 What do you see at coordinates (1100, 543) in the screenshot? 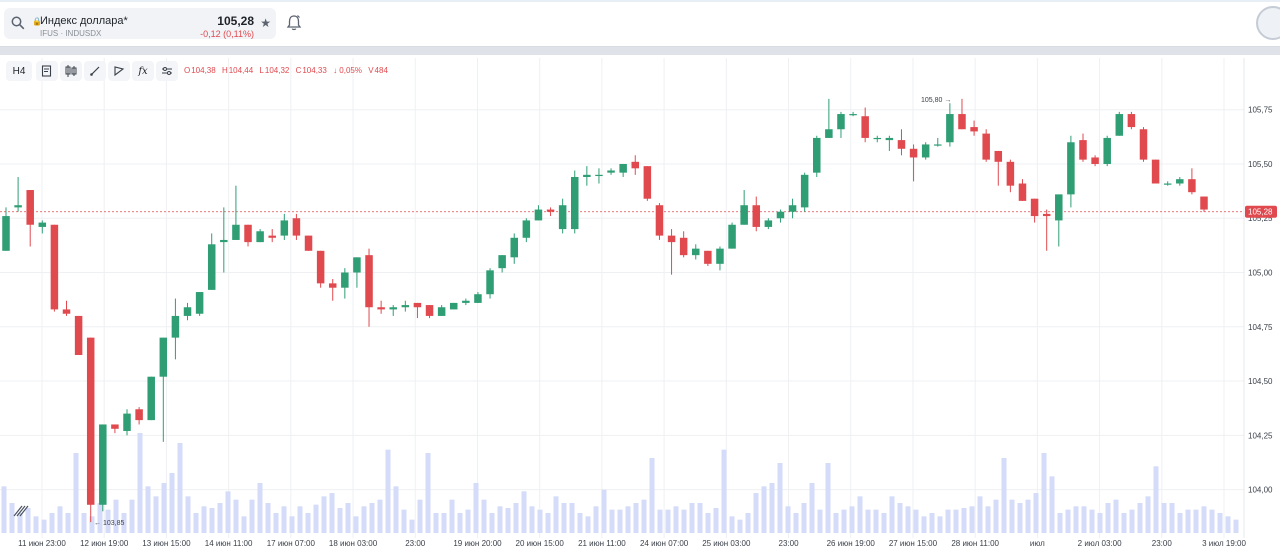
I see `x-tick-label: 2 июл 03:00` at bounding box center [1100, 543].